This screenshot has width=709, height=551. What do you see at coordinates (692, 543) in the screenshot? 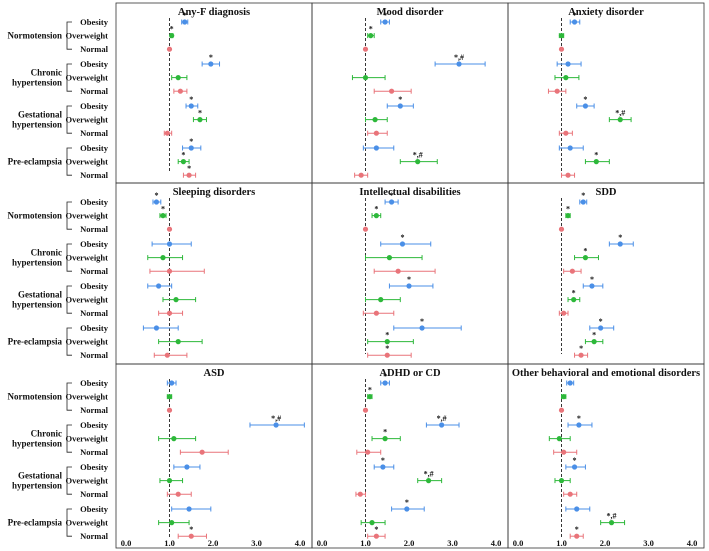
I see `x-tick-label: 4.0` at bounding box center [692, 543].